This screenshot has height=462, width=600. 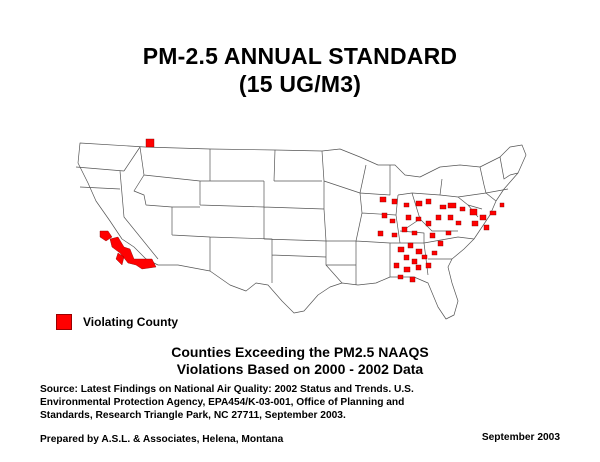 I want to click on county-e8, so click(x=462, y=209).